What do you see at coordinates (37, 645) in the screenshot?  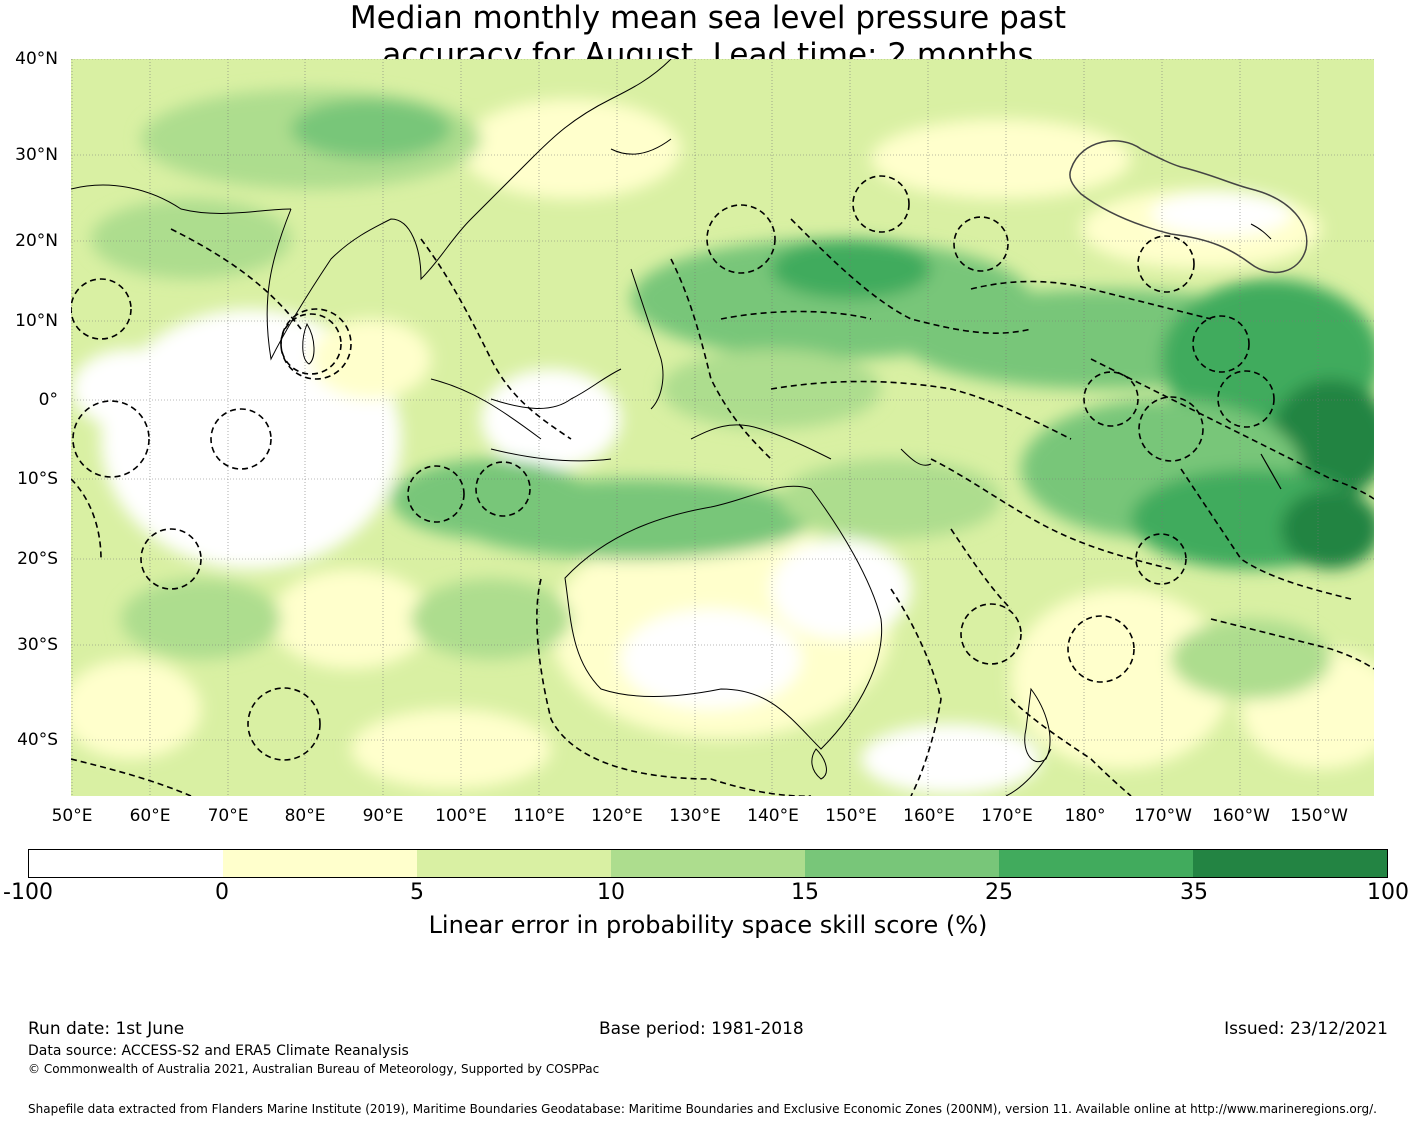 I see `lat-label-30s: 30°S` at bounding box center [37, 645].